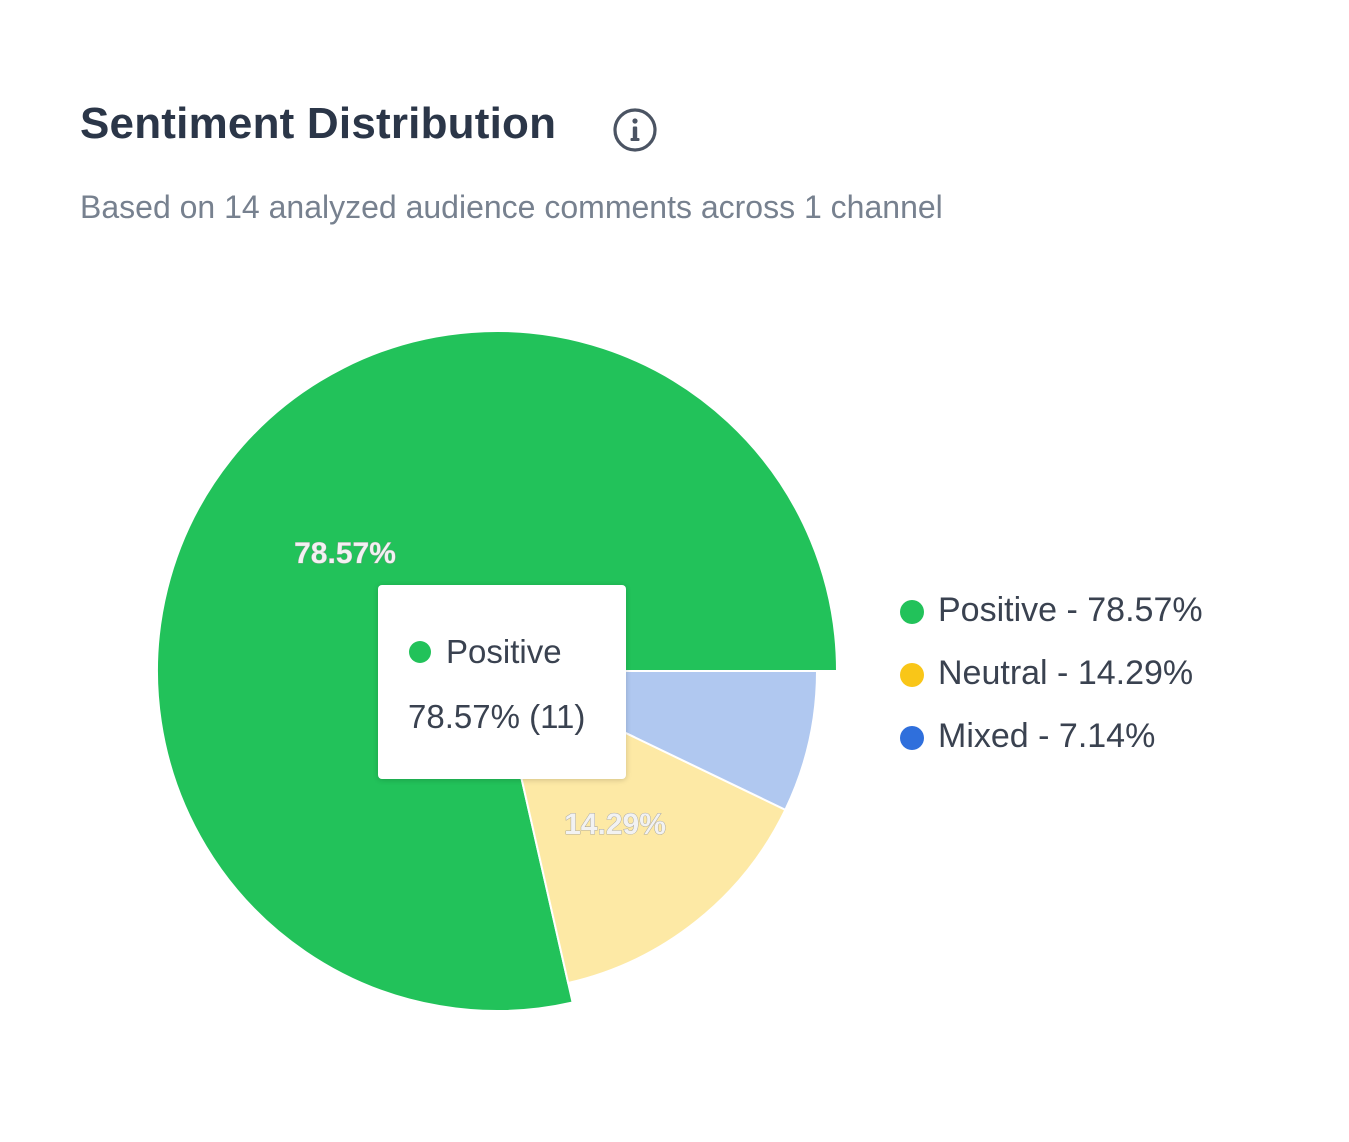 The height and width of the screenshot is (1142, 1349). Describe the element at coordinates (497, 716) in the screenshot. I see `tooltip-value: 78.57% (11)` at that location.